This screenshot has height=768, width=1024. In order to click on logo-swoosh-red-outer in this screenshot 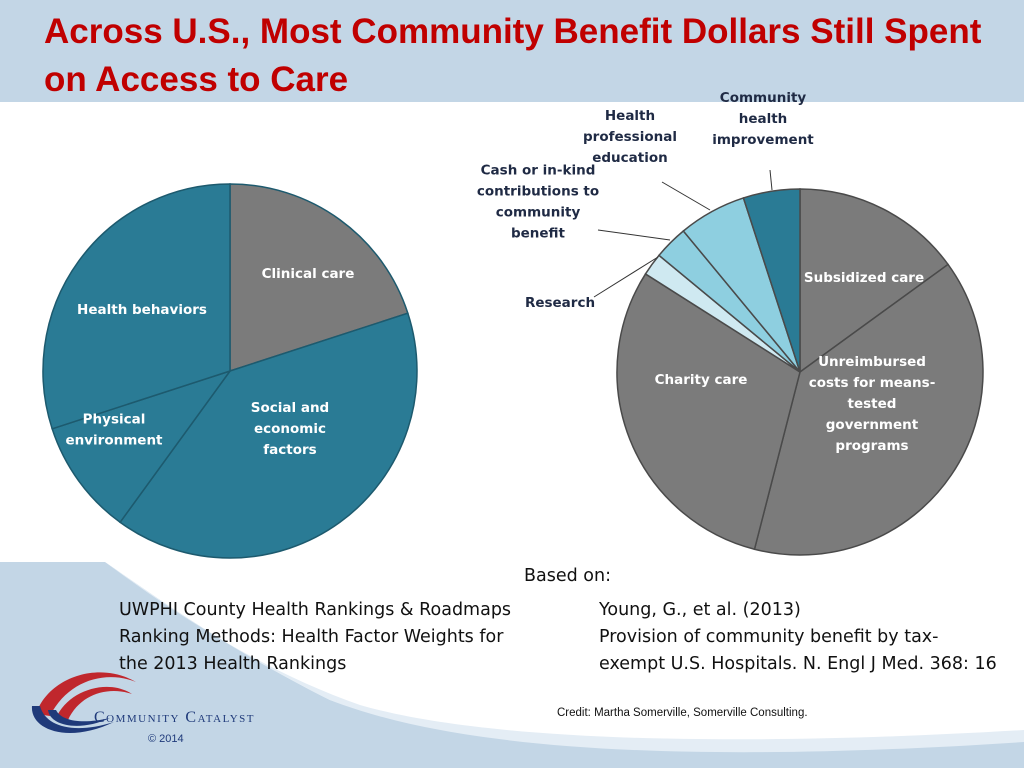, I will do `click(86, 694)`.